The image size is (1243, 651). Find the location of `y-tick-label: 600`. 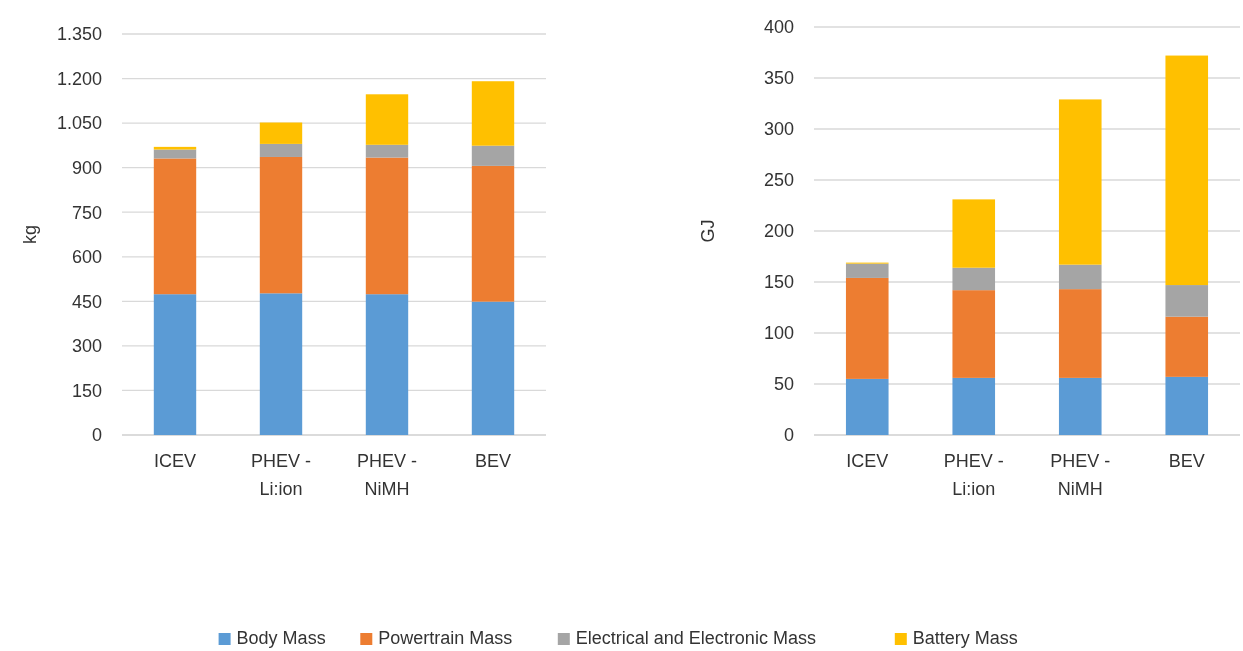

y-tick-label: 600 is located at coordinates (86, 257).